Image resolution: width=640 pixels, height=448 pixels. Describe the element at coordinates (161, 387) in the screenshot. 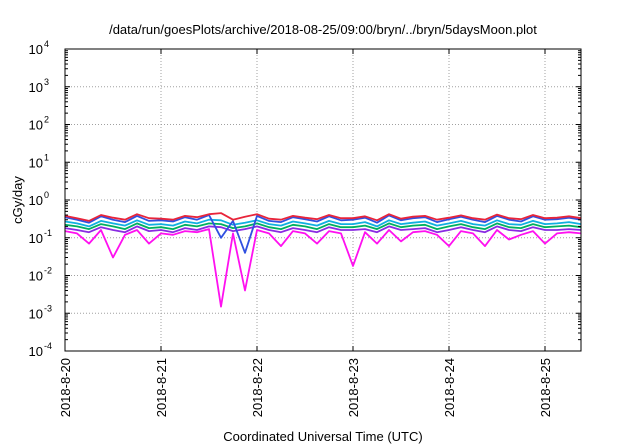

I see `x-tick-label: 2018-8-21` at that location.